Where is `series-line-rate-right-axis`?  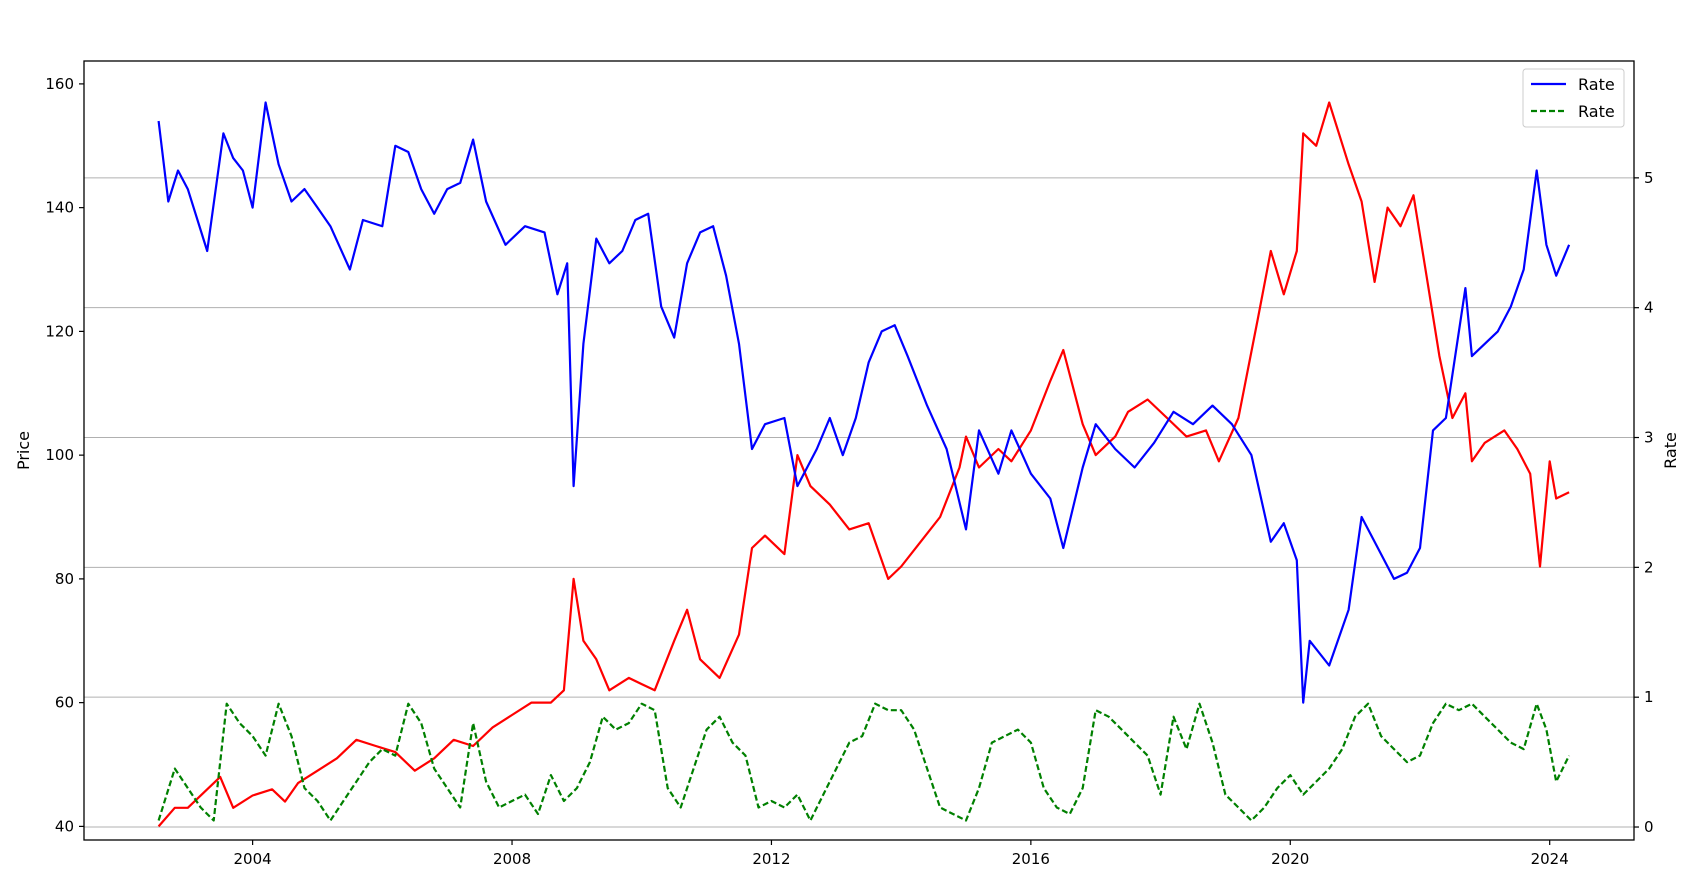 series-line-rate-right-axis is located at coordinates (864, 762).